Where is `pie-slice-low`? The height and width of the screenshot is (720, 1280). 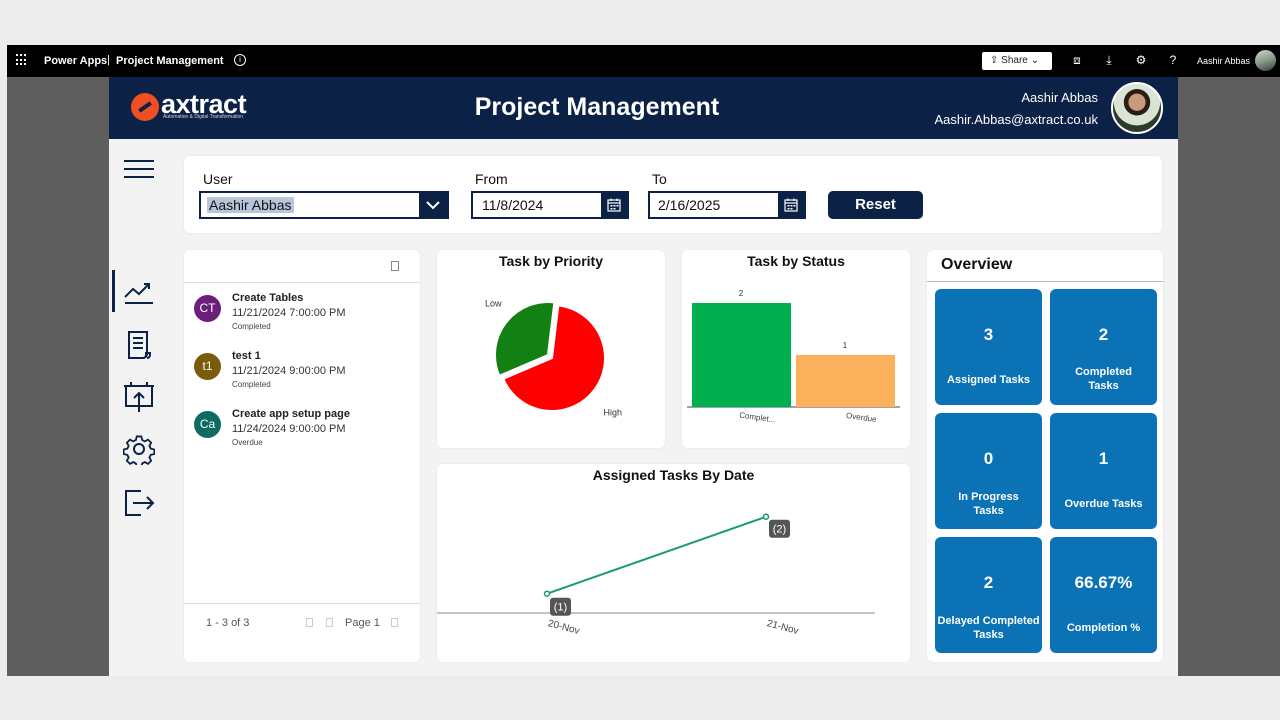
pie-slice-low is located at coordinates (525, 339).